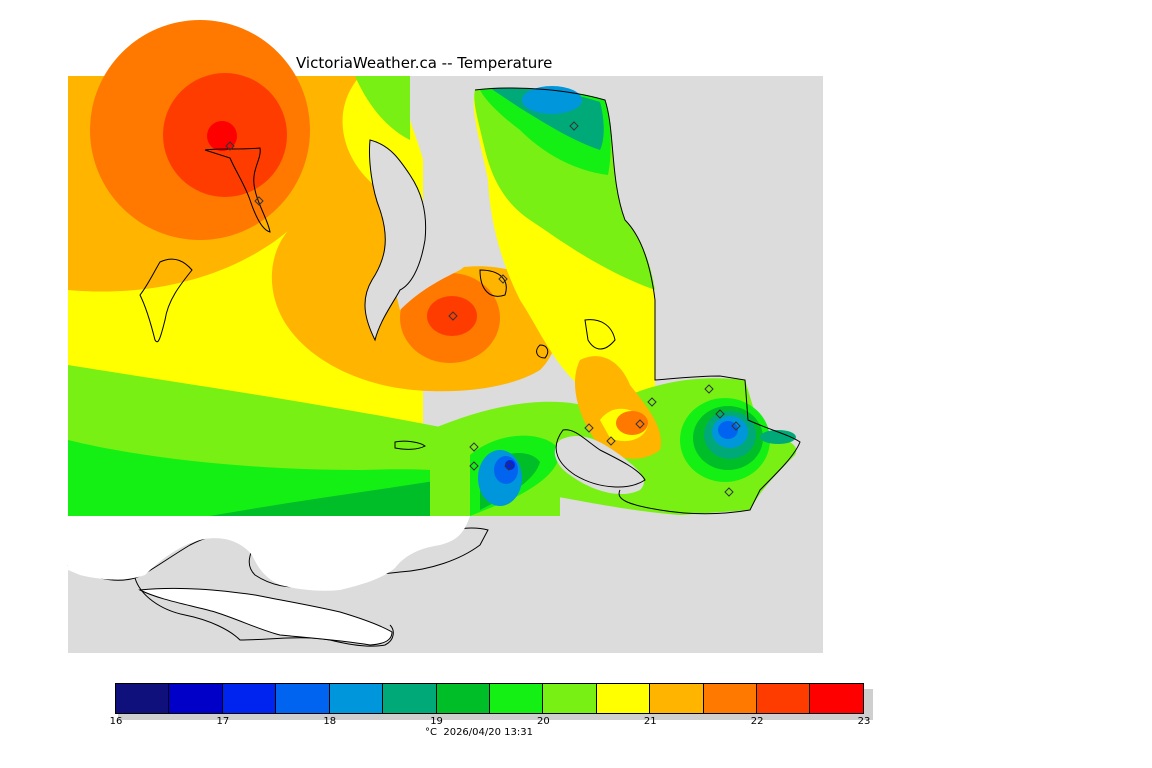 The width and height of the screenshot is (1152, 768). What do you see at coordinates (471, 329) in the screenshot?
I see `temperature-field-central` at bounding box center [471, 329].